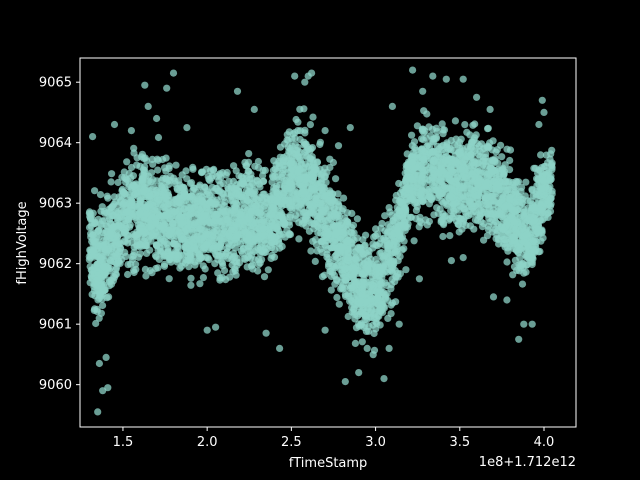 This screenshot has height=480, width=640. Describe the element at coordinates (55, 325) in the screenshot. I see `y-tick-label: 9061` at that location.